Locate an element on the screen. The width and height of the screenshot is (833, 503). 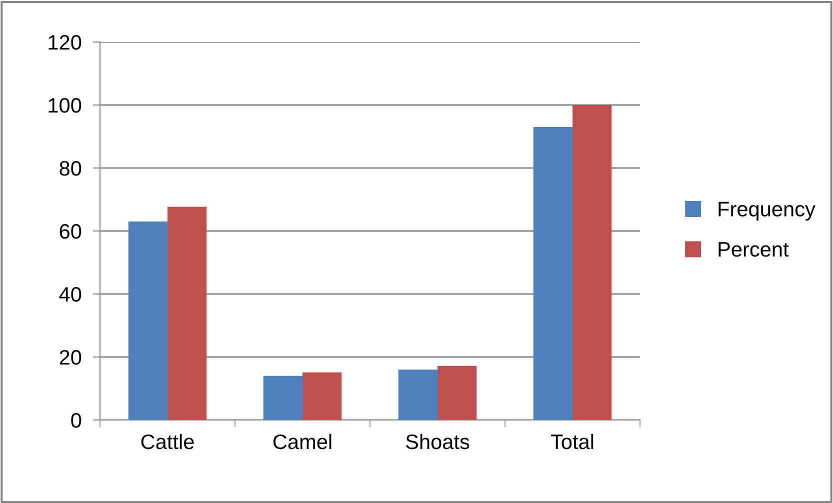
y-tick-label: 120 is located at coordinates (65, 42).